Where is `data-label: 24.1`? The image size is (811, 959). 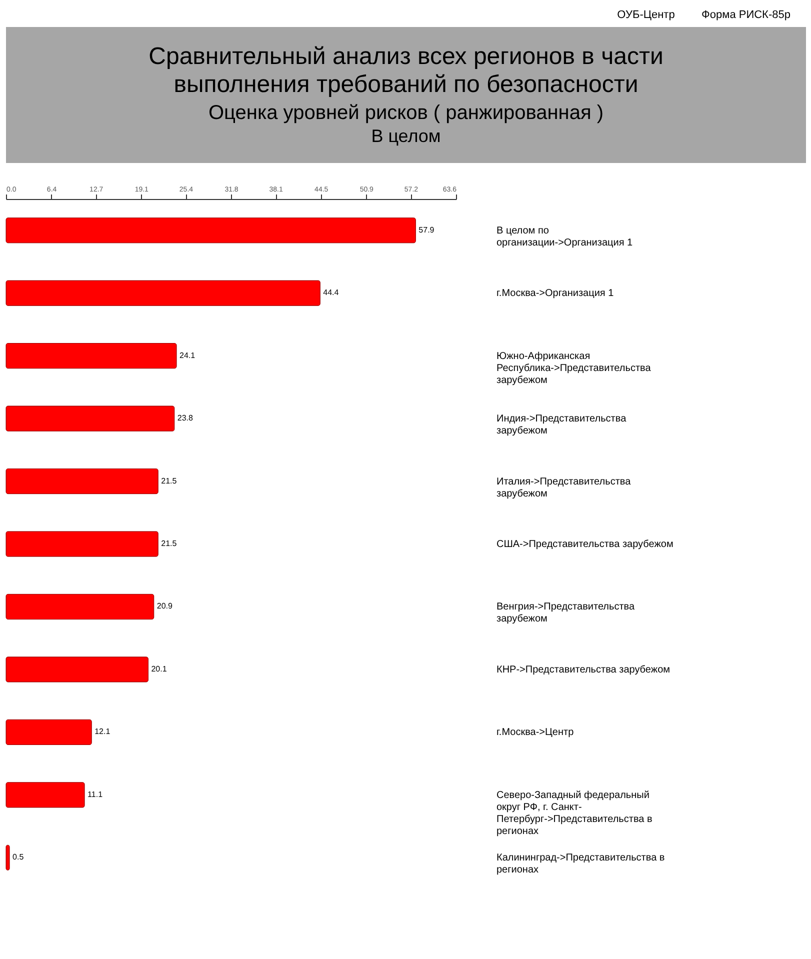
data-label: 24.1 is located at coordinates (188, 355).